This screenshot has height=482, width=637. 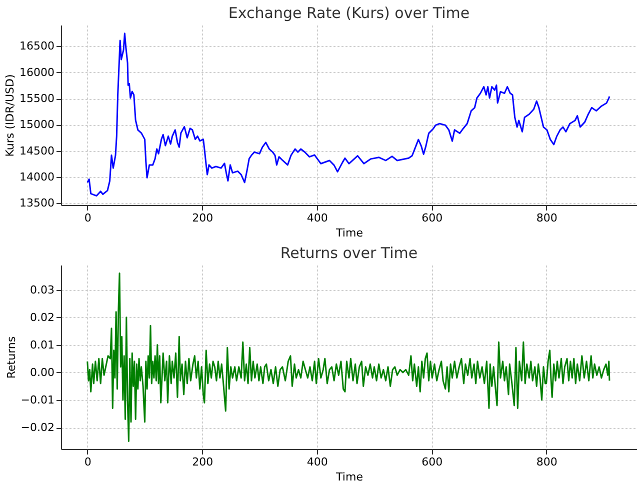 I want to click on y-tick-label: −0.01, so click(x=37, y=399).